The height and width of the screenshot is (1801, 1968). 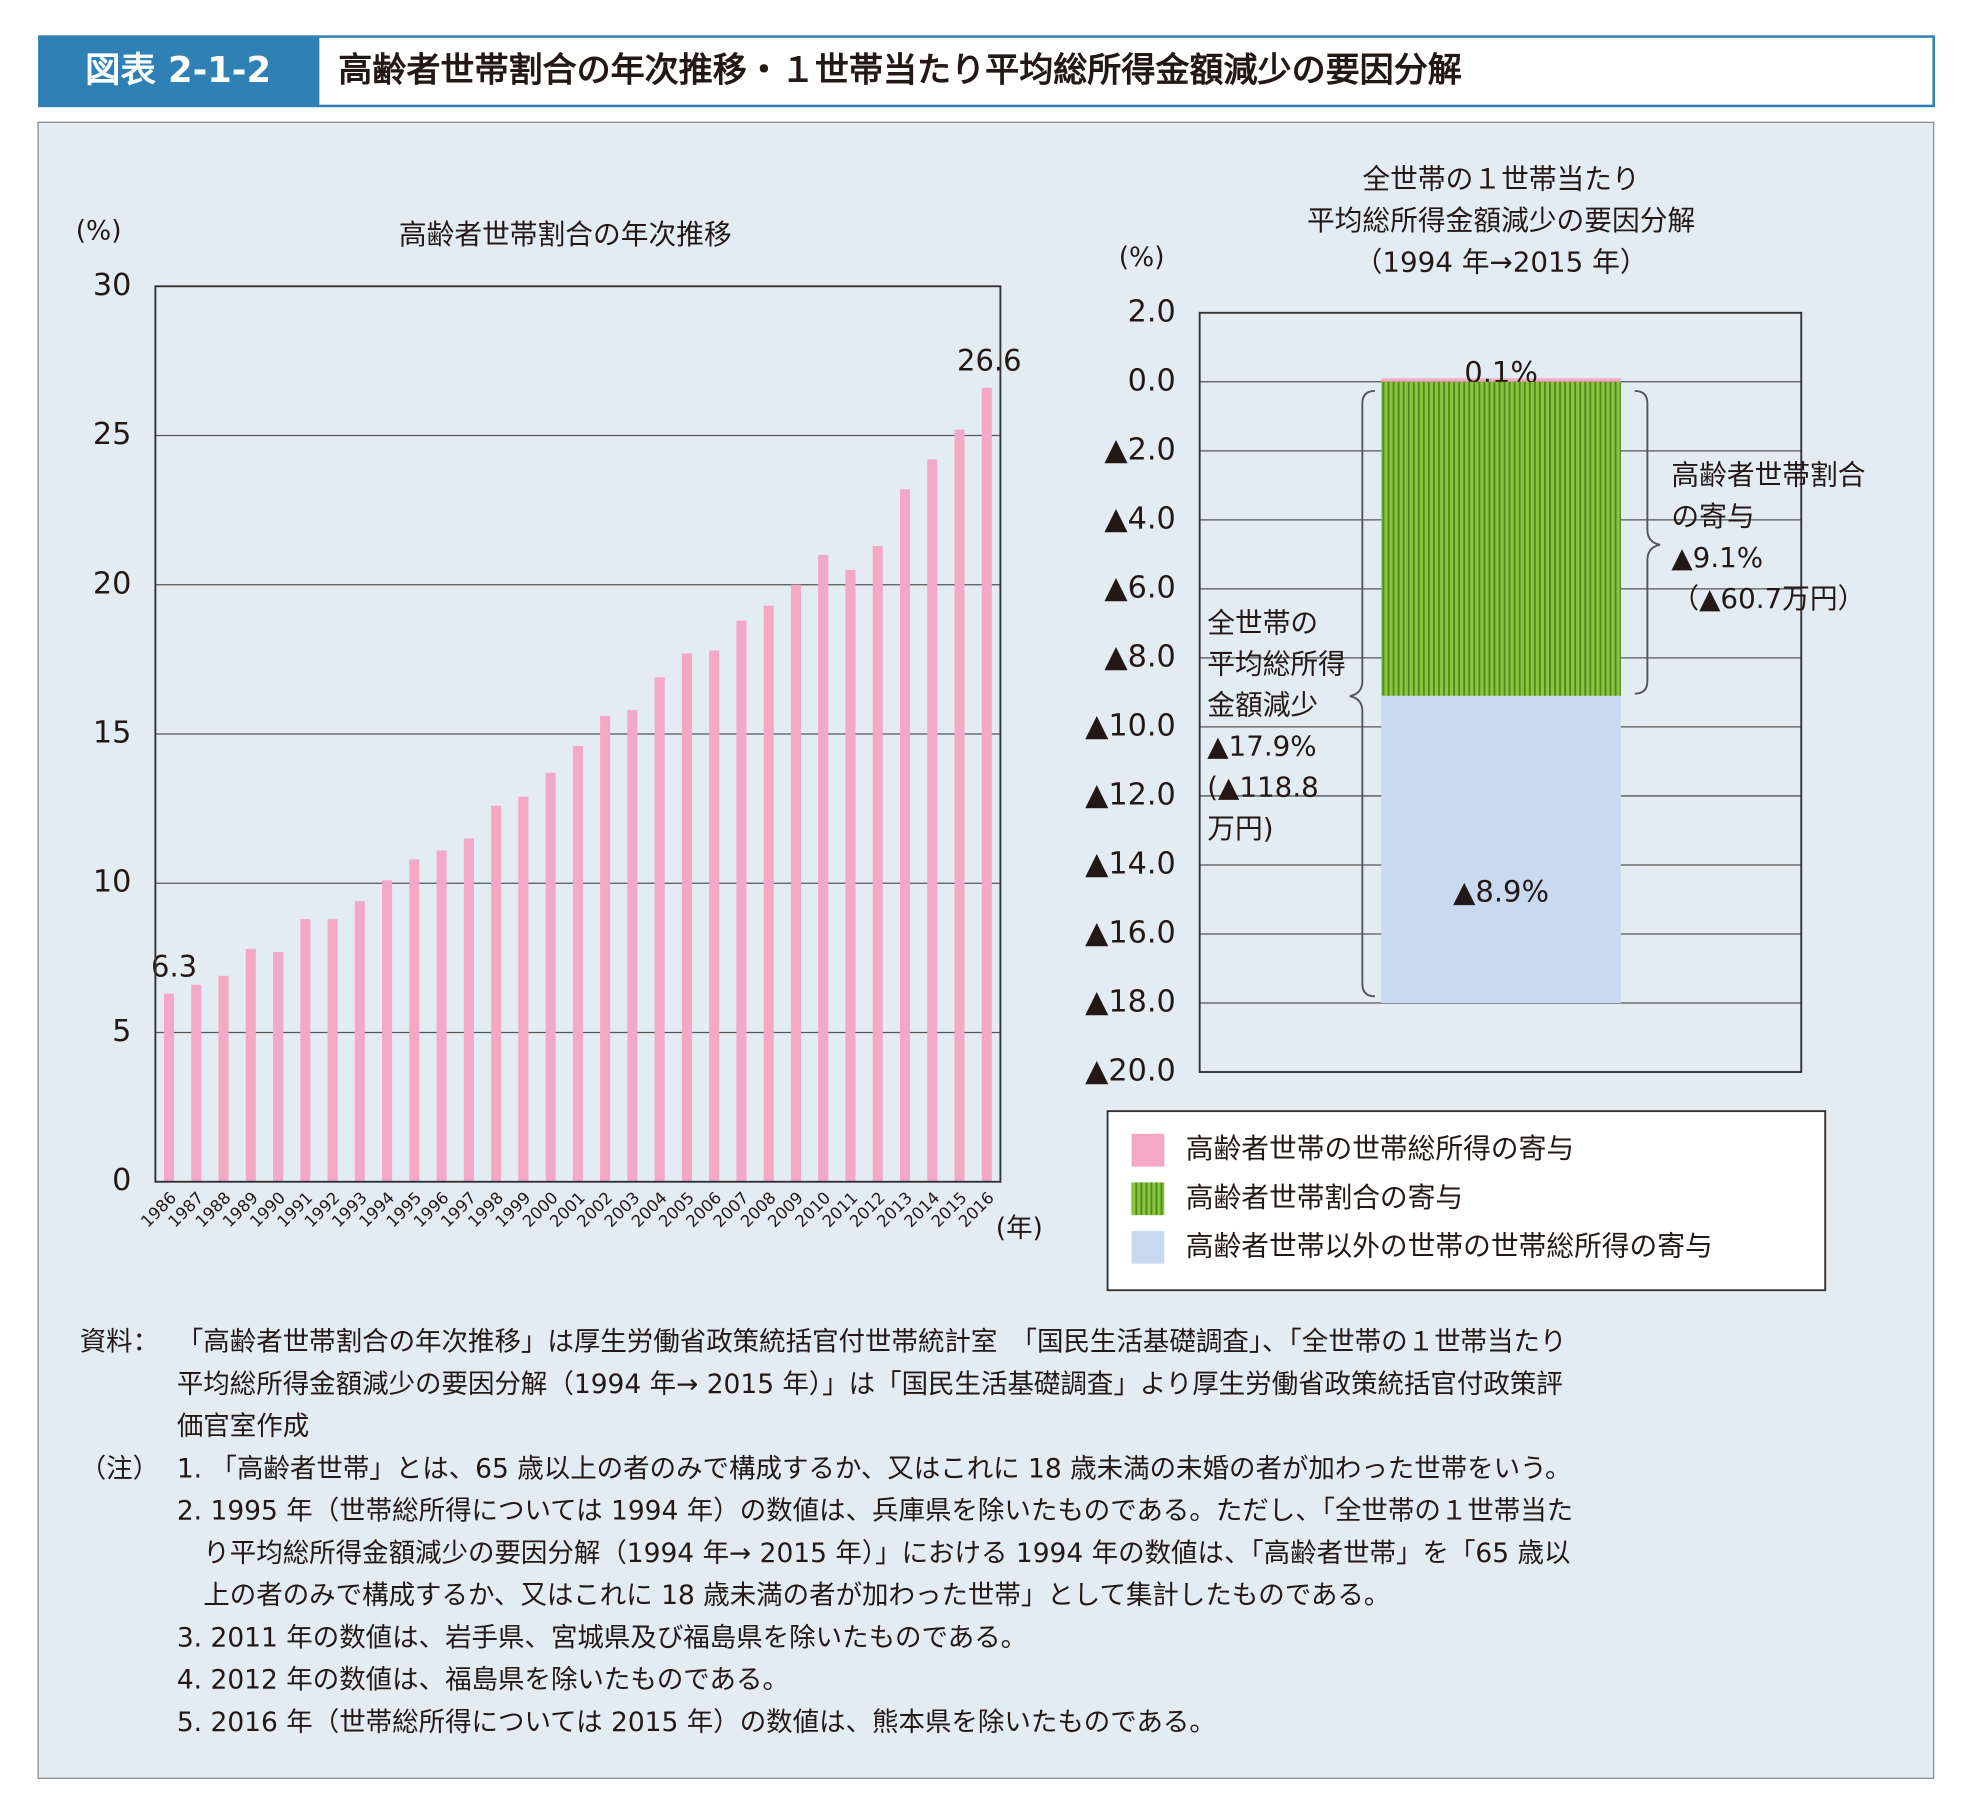 What do you see at coordinates (1768, 598) in the screenshot?
I see `annotation: （▲60.7万円）` at bounding box center [1768, 598].